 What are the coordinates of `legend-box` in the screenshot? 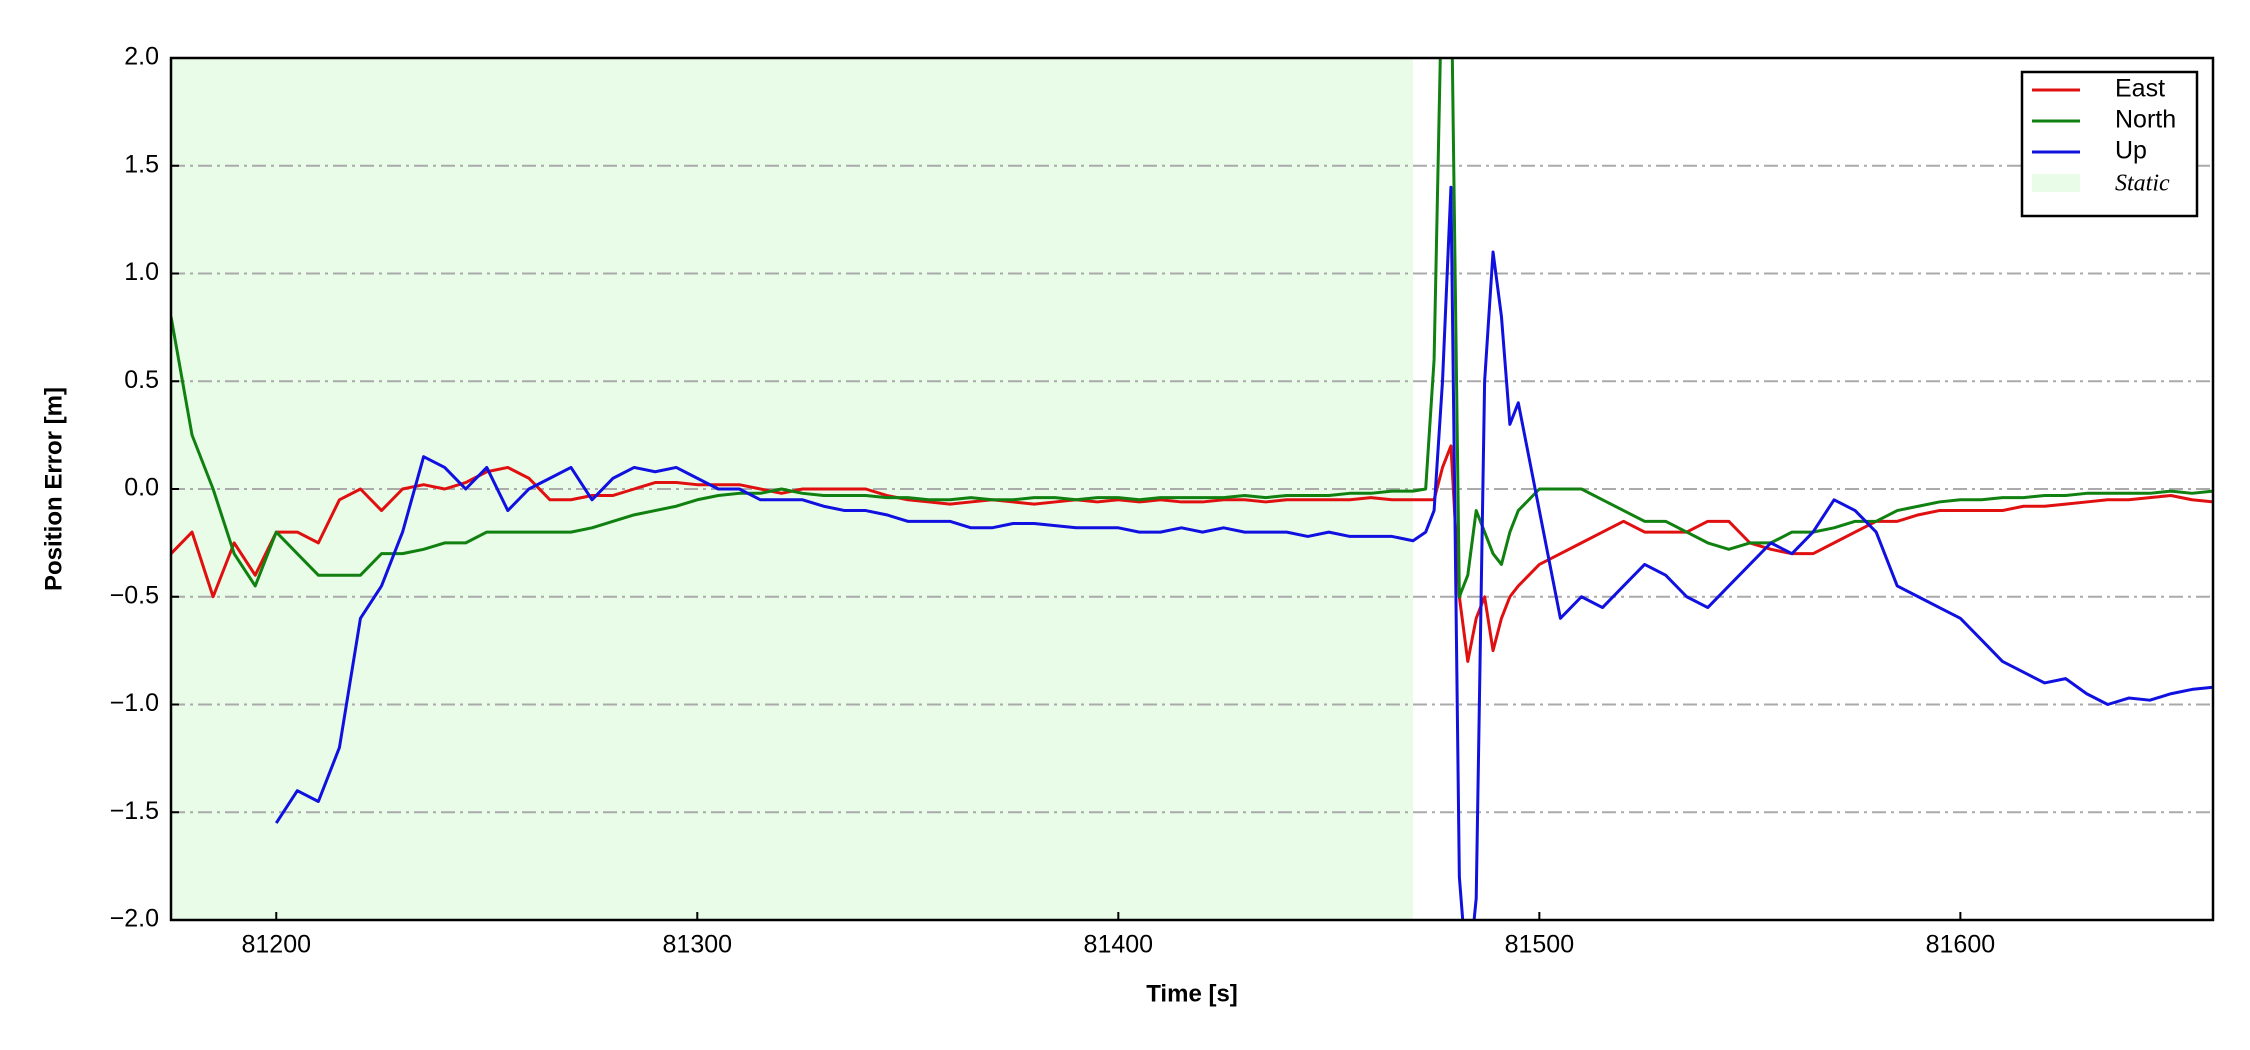 It's located at (2109, 144).